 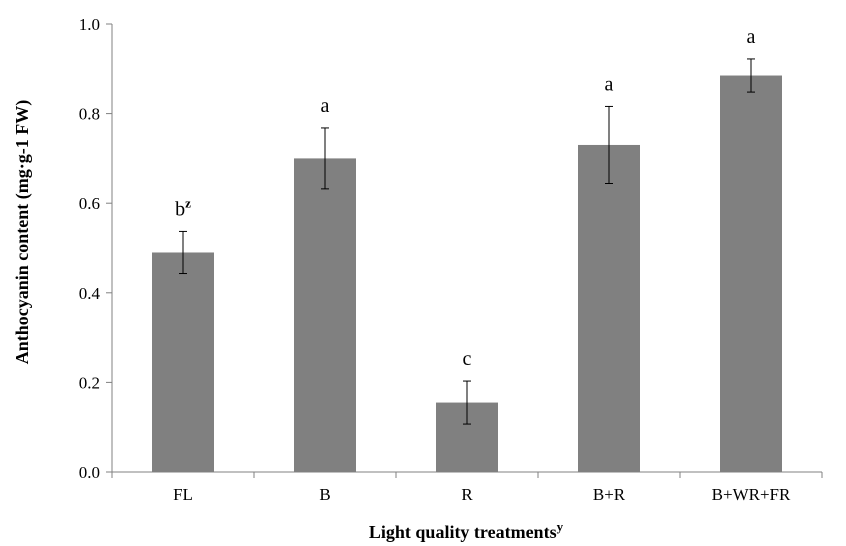 I want to click on x-axis-title-superscript: y, so click(x=560, y=526).